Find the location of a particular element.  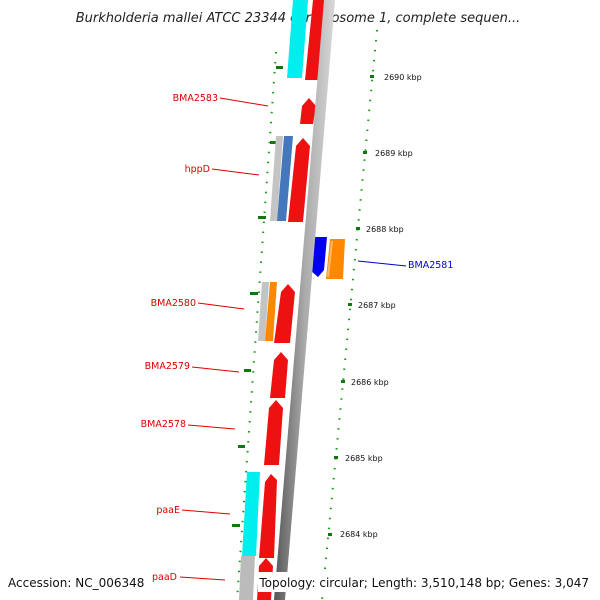

kbp-label: 2684 kbp is located at coordinates (359, 534).